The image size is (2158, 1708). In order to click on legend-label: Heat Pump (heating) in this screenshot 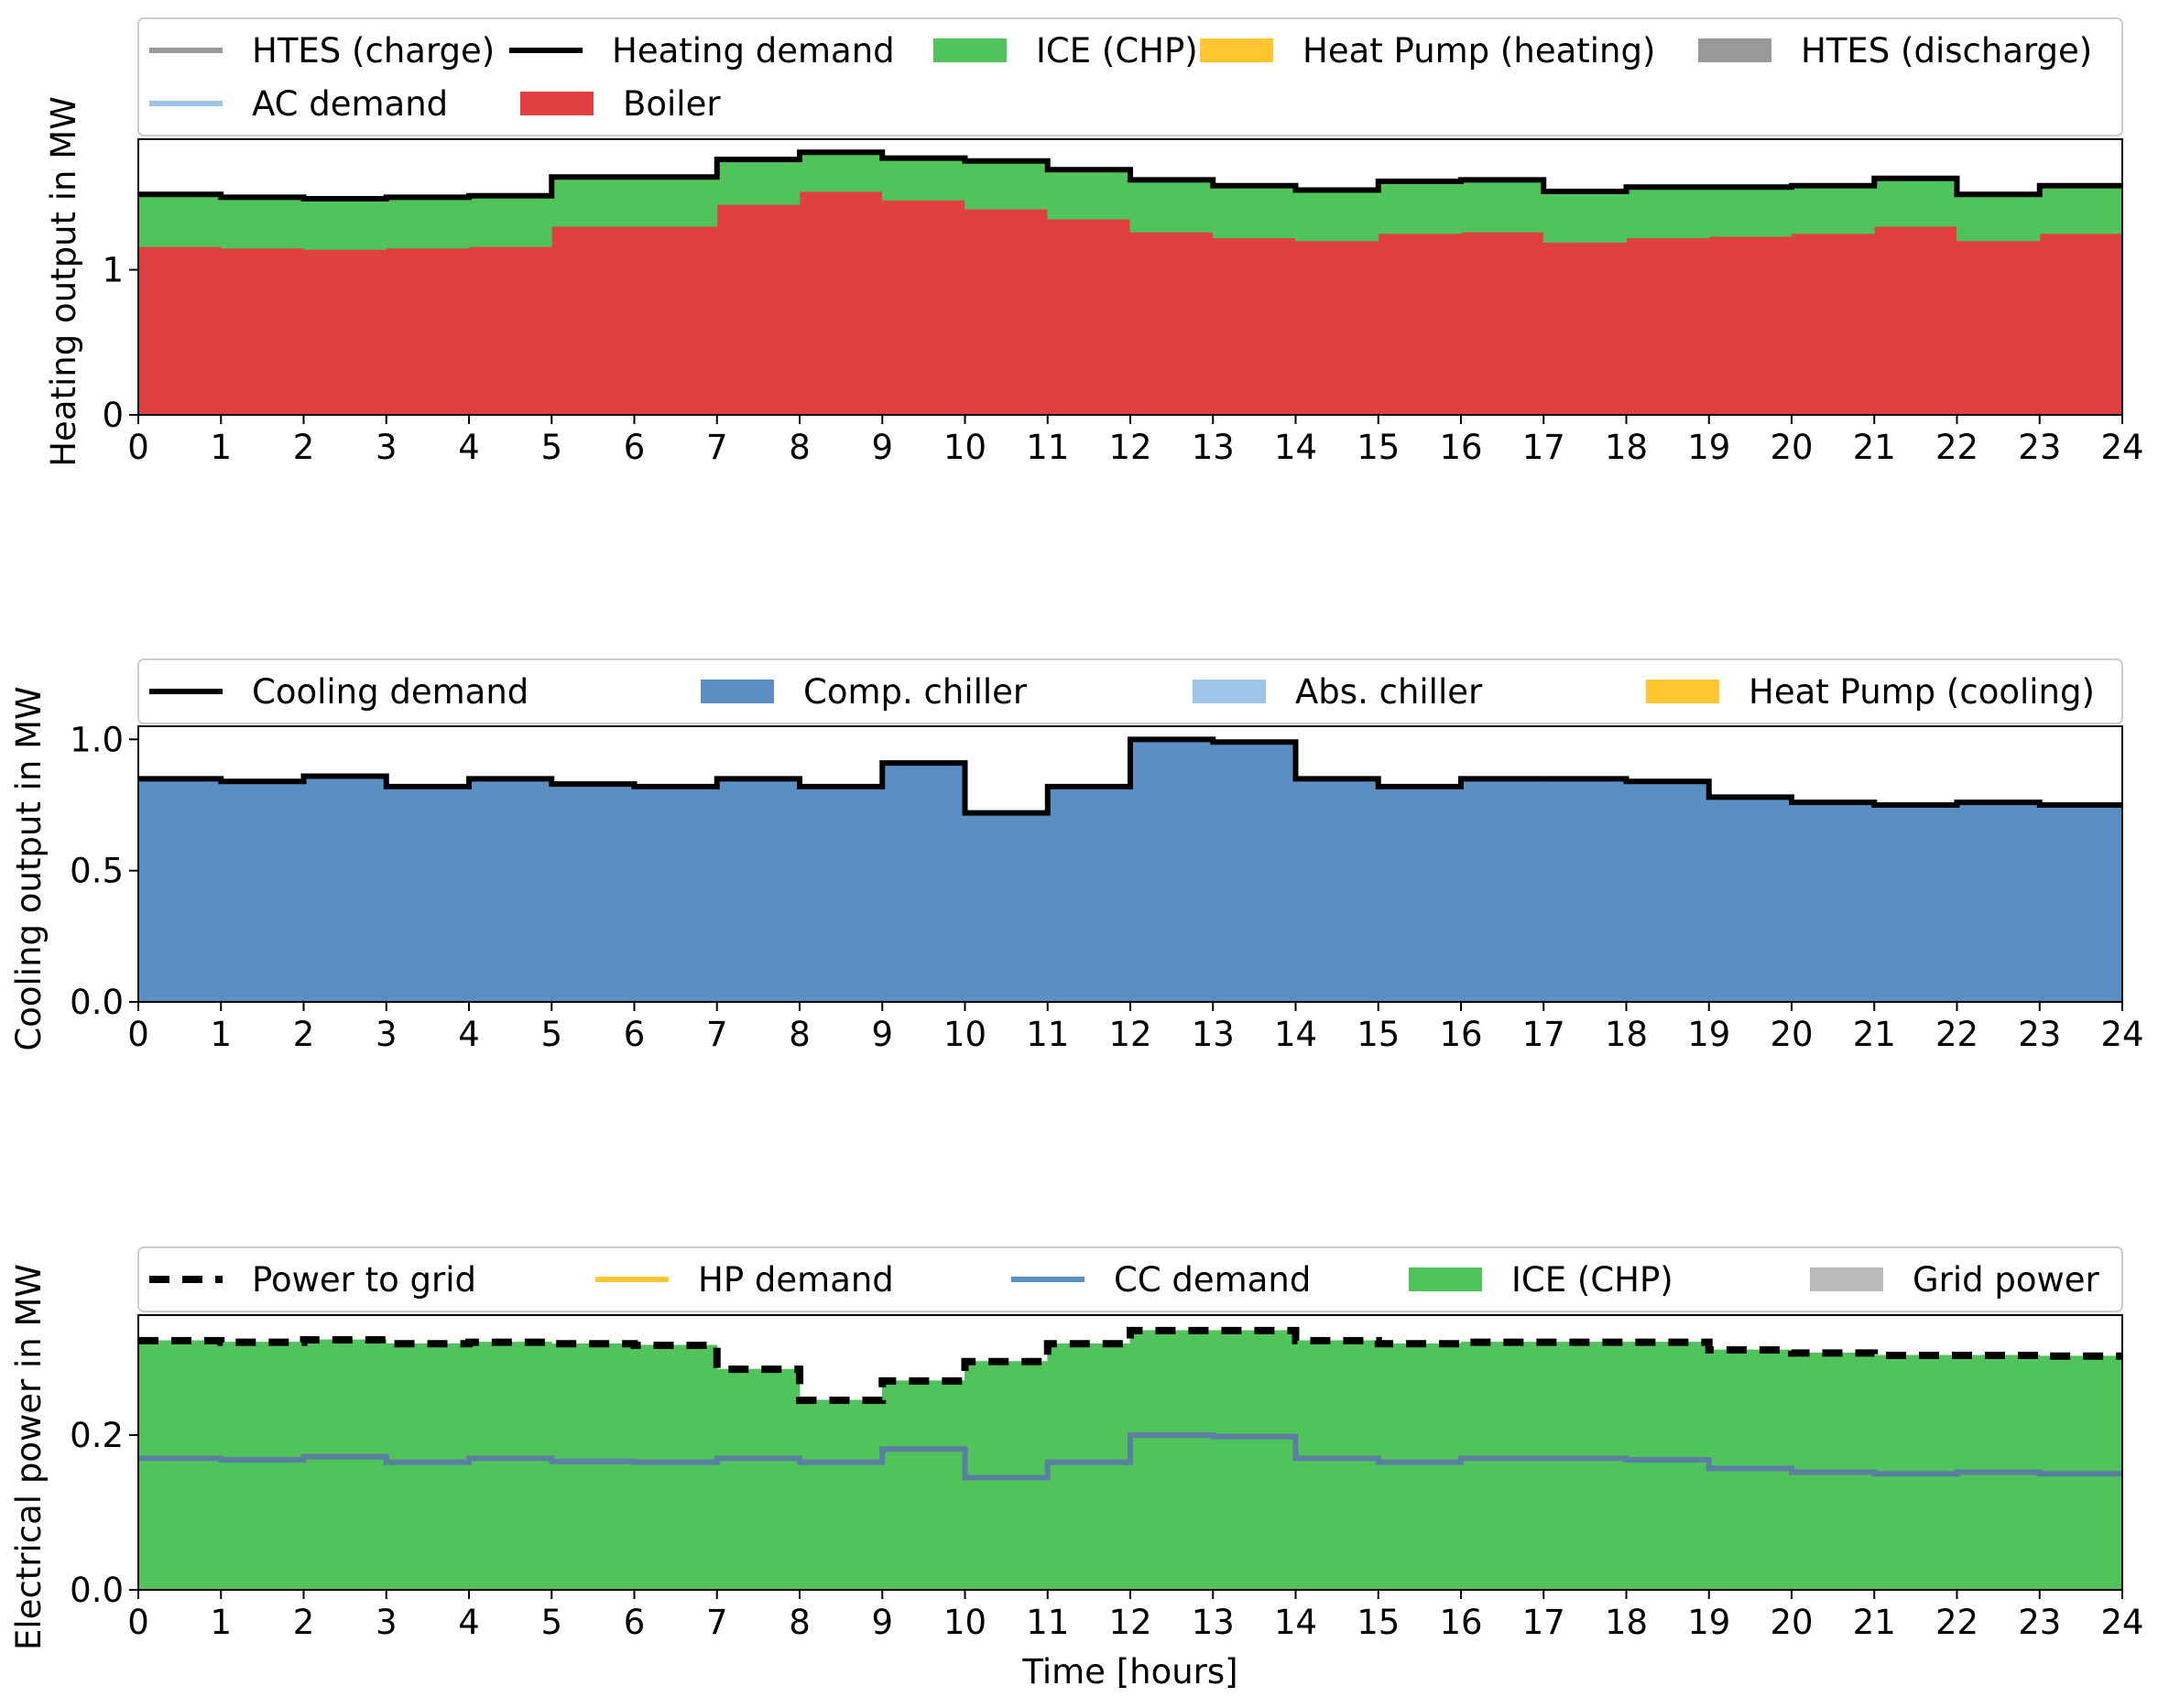, I will do `click(1478, 51)`.